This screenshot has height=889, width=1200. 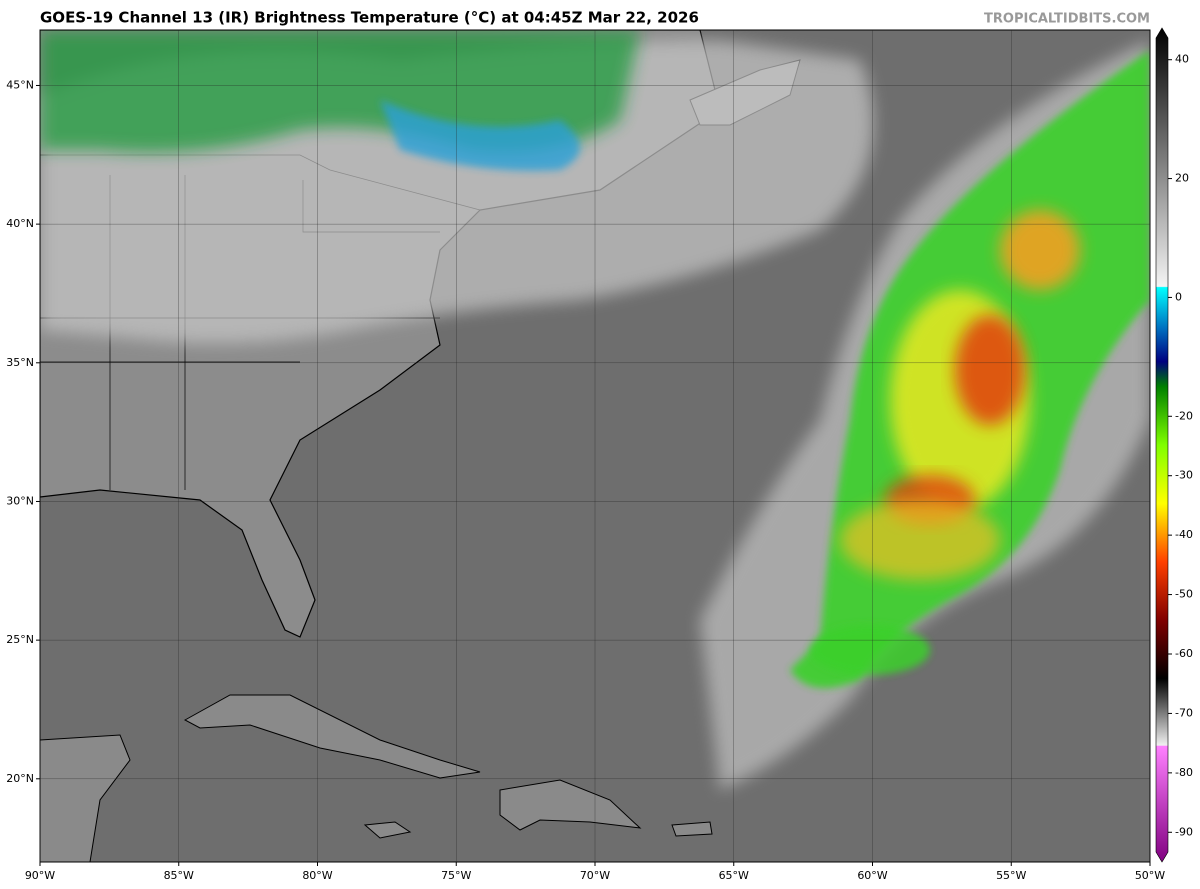 What do you see at coordinates (1162, 445) in the screenshot?
I see `colorbar` at bounding box center [1162, 445].